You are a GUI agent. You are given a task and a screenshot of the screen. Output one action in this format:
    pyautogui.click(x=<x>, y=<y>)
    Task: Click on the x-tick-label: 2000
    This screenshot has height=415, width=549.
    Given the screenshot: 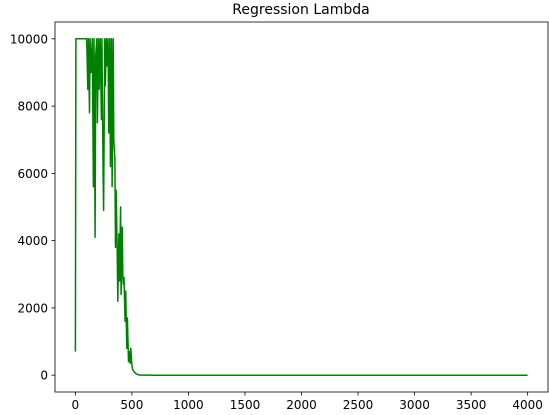 What is the action you would take?
    pyautogui.click(x=301, y=405)
    